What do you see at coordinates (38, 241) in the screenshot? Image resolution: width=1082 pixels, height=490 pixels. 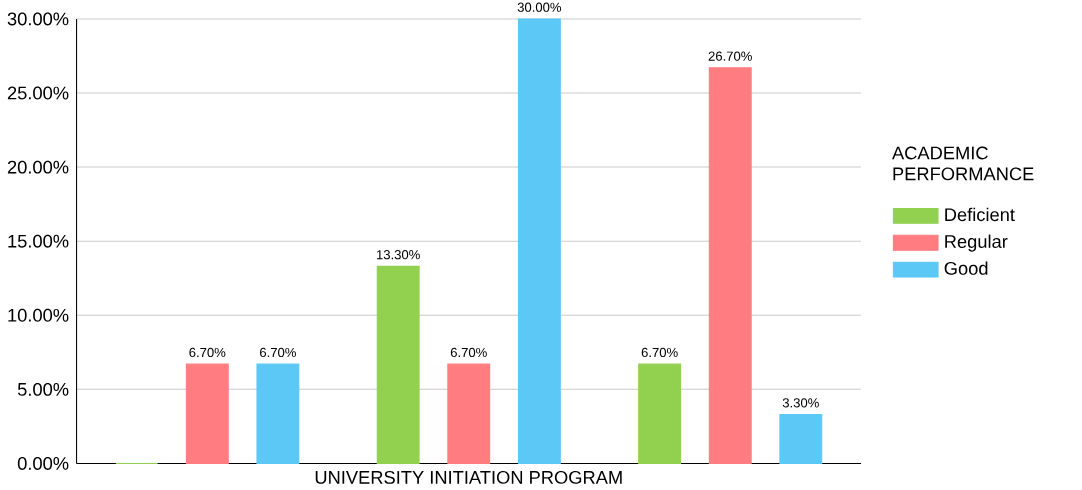 I see `y-tick-label: 15.00%` at bounding box center [38, 241].